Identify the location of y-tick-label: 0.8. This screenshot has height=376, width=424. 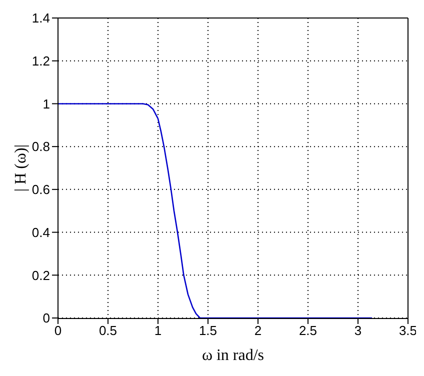
(41, 146).